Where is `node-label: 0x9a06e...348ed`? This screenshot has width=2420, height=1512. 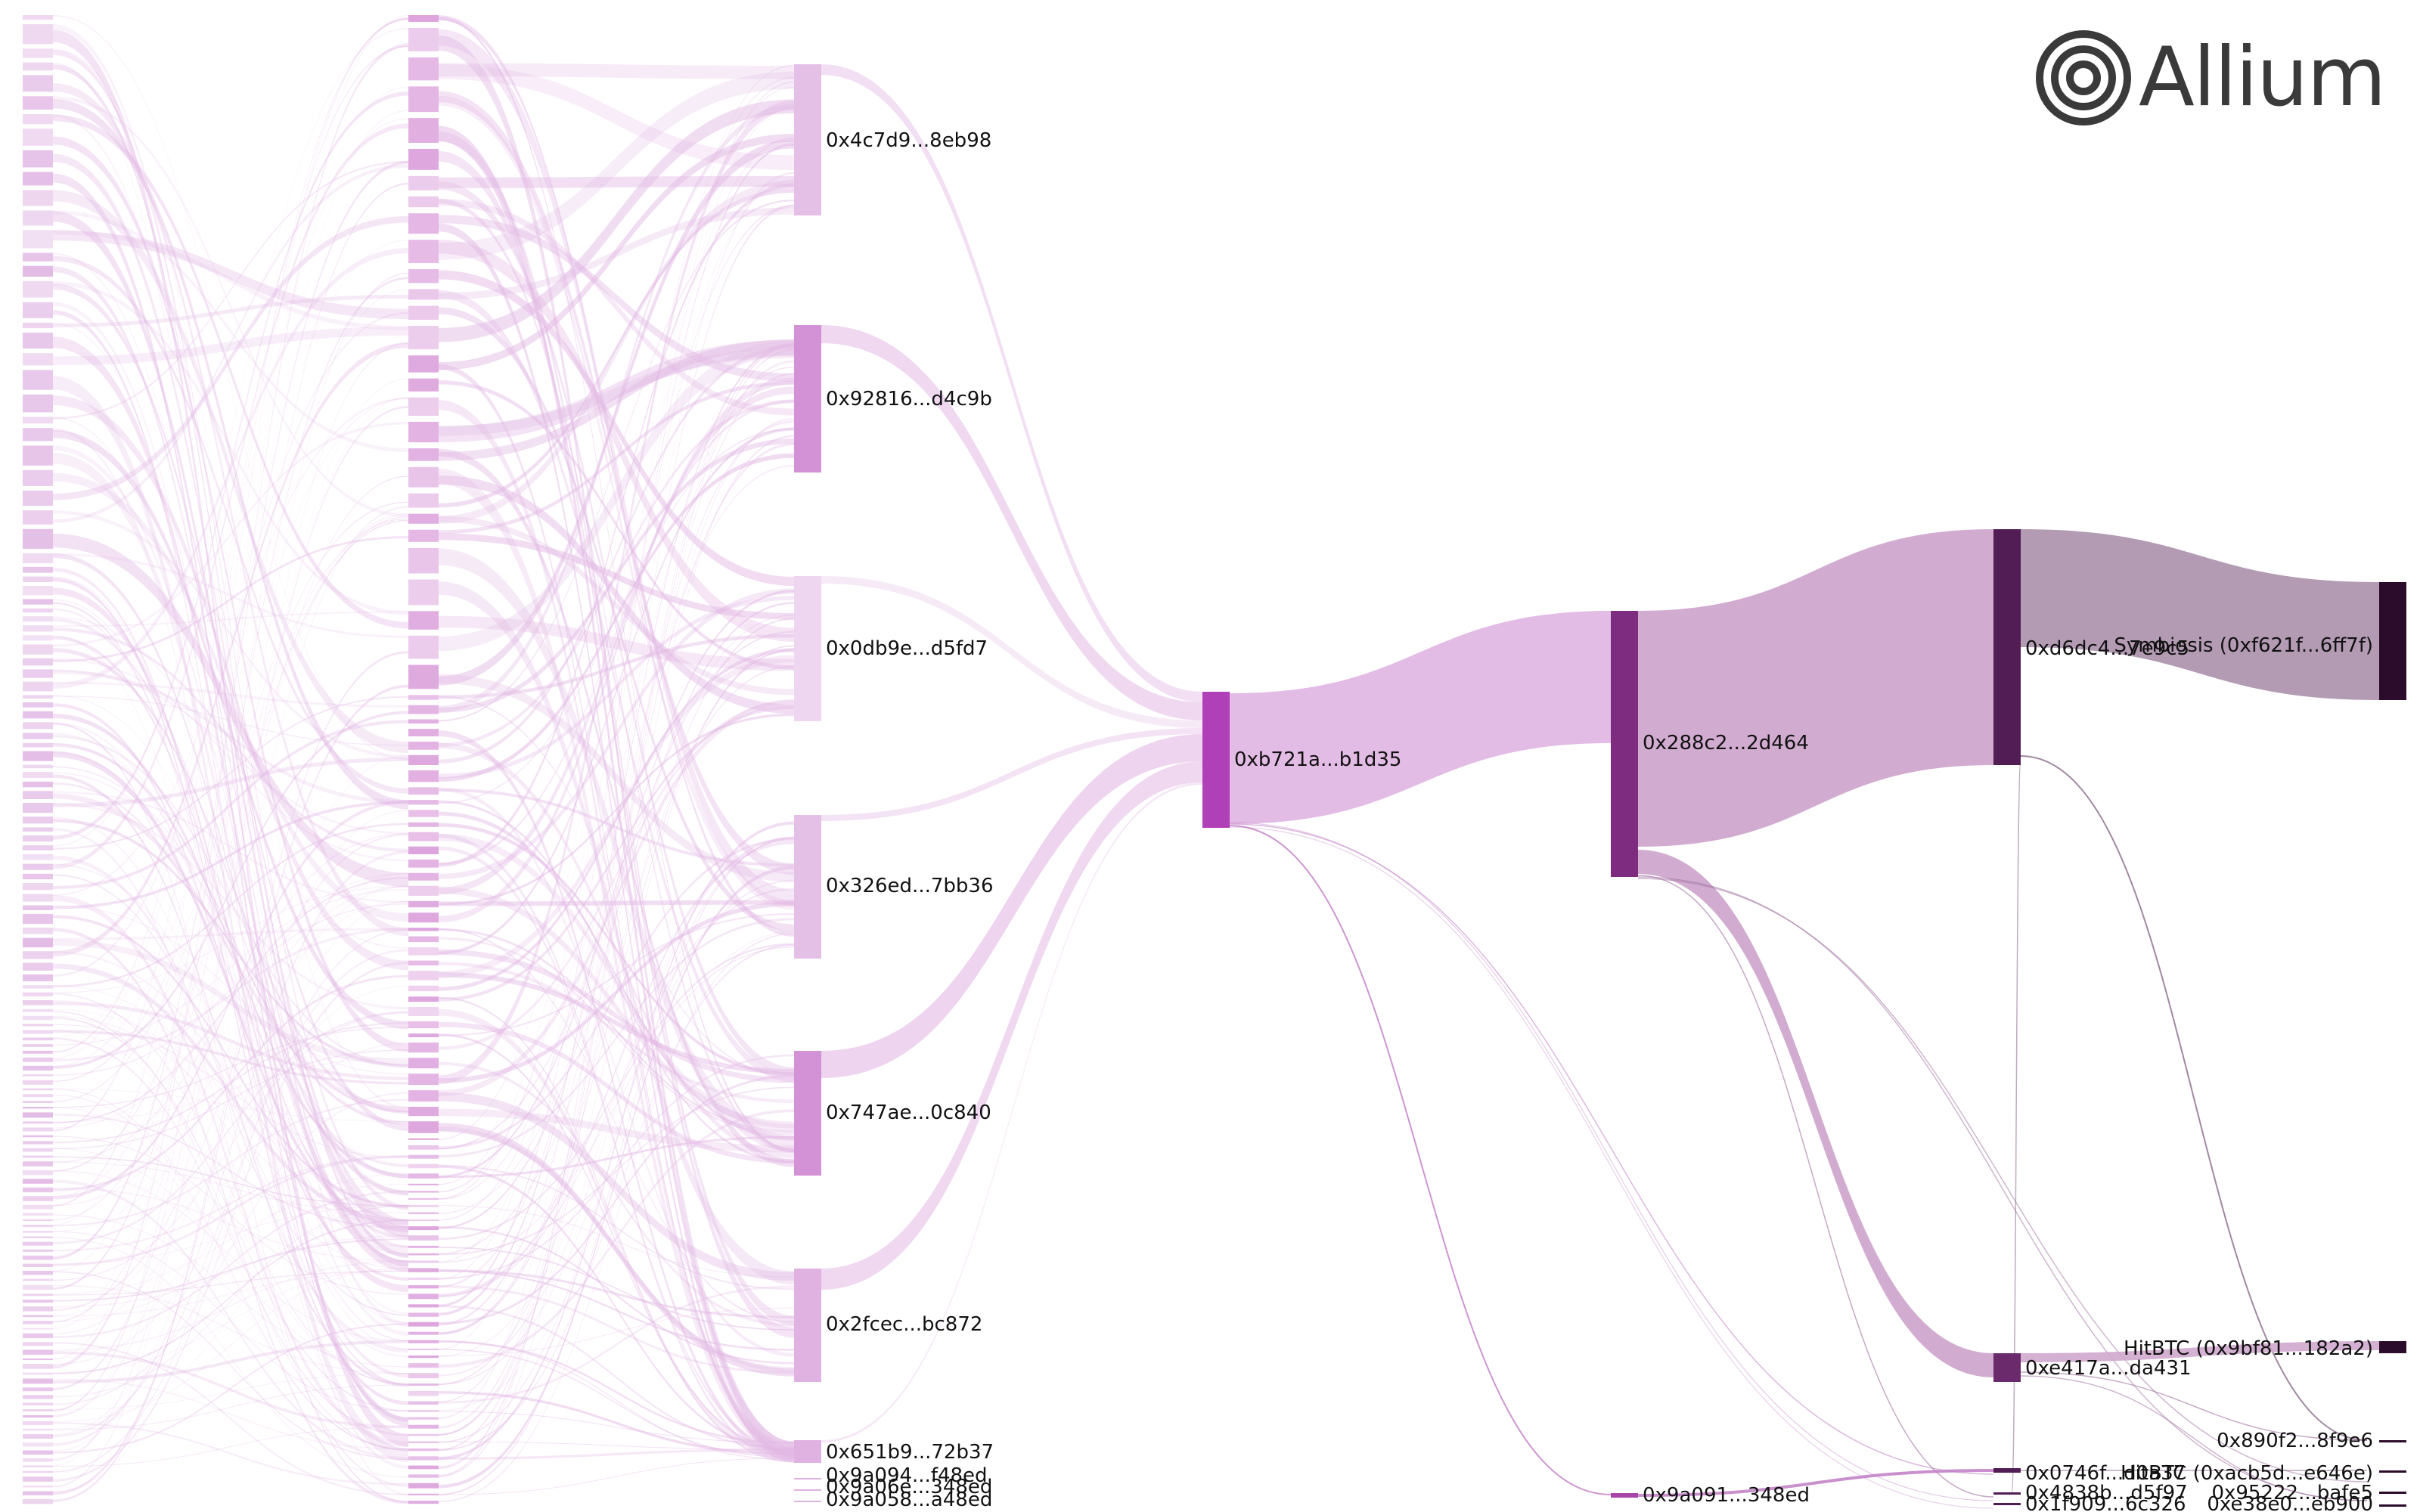 node-label: 0x9a06e...348ed is located at coordinates (909, 1487).